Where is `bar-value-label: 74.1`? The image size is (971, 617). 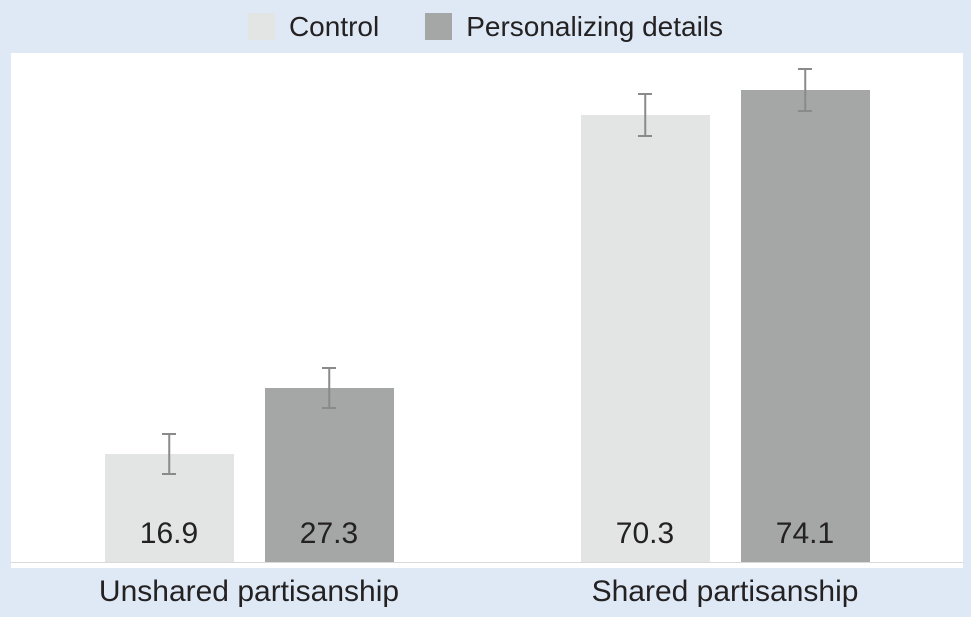
bar-value-label: 74.1 is located at coordinates (805, 533).